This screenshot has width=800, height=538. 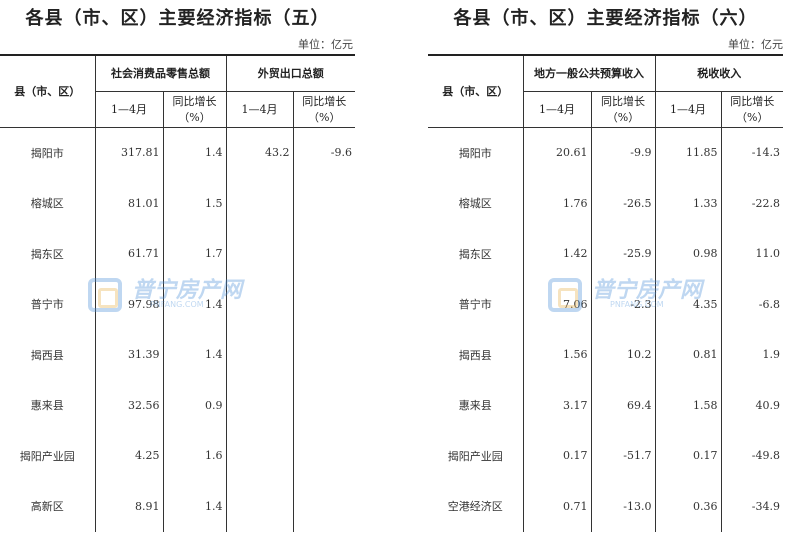 What do you see at coordinates (177, 18) in the screenshot?
I see `left-title: 各县（市、区）主要经济指标（五）` at bounding box center [177, 18].